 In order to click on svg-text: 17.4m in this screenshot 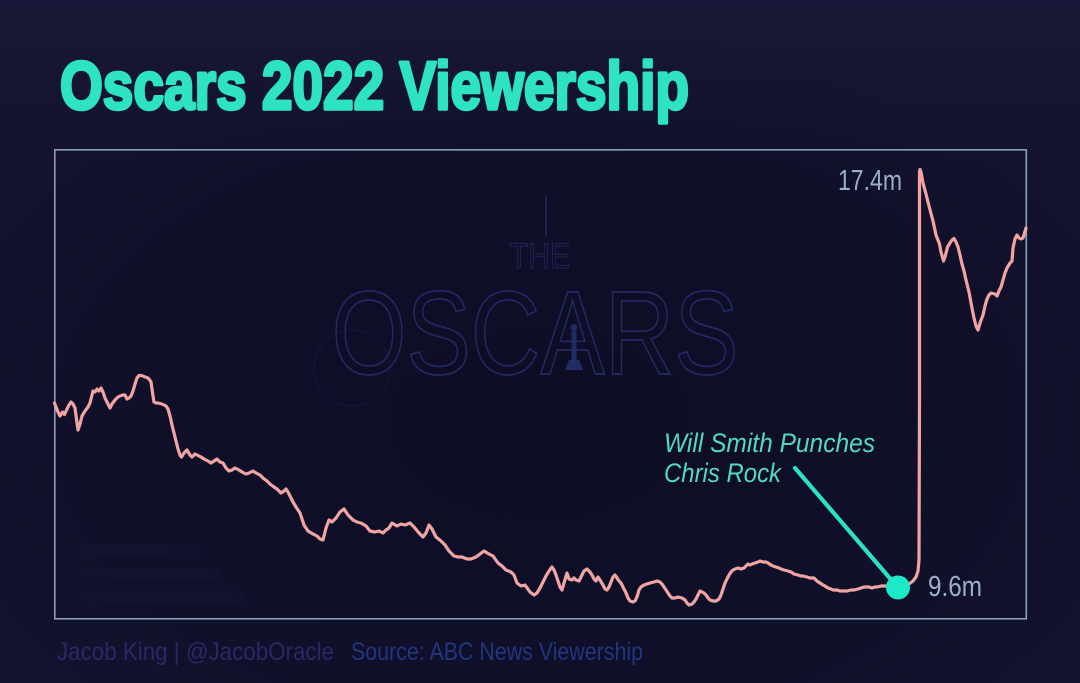, I will do `click(870, 181)`.